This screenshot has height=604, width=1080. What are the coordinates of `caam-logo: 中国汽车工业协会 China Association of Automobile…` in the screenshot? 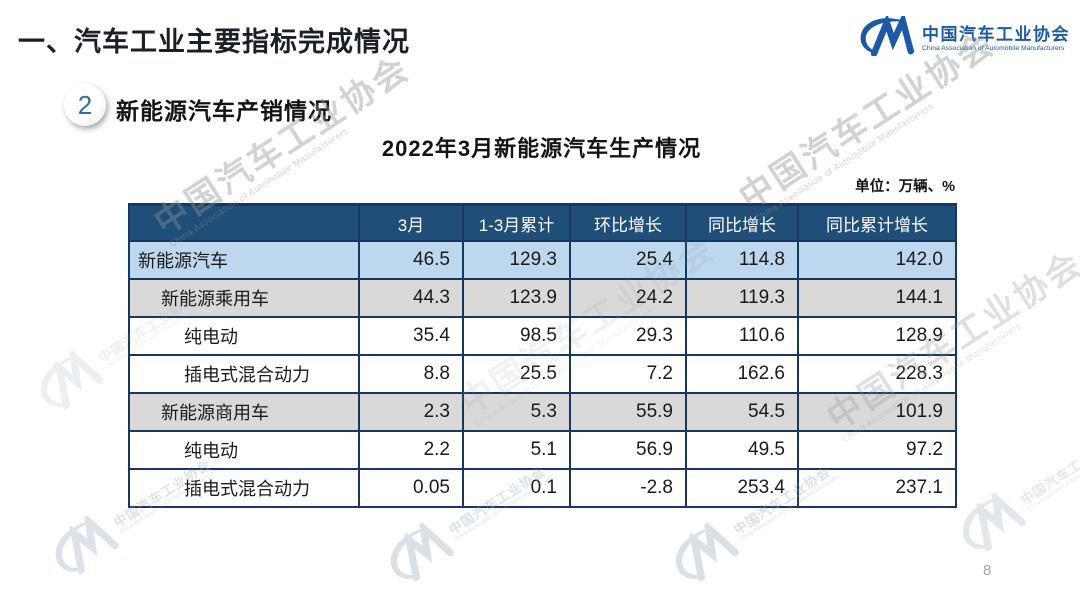 It's located at (964, 36).